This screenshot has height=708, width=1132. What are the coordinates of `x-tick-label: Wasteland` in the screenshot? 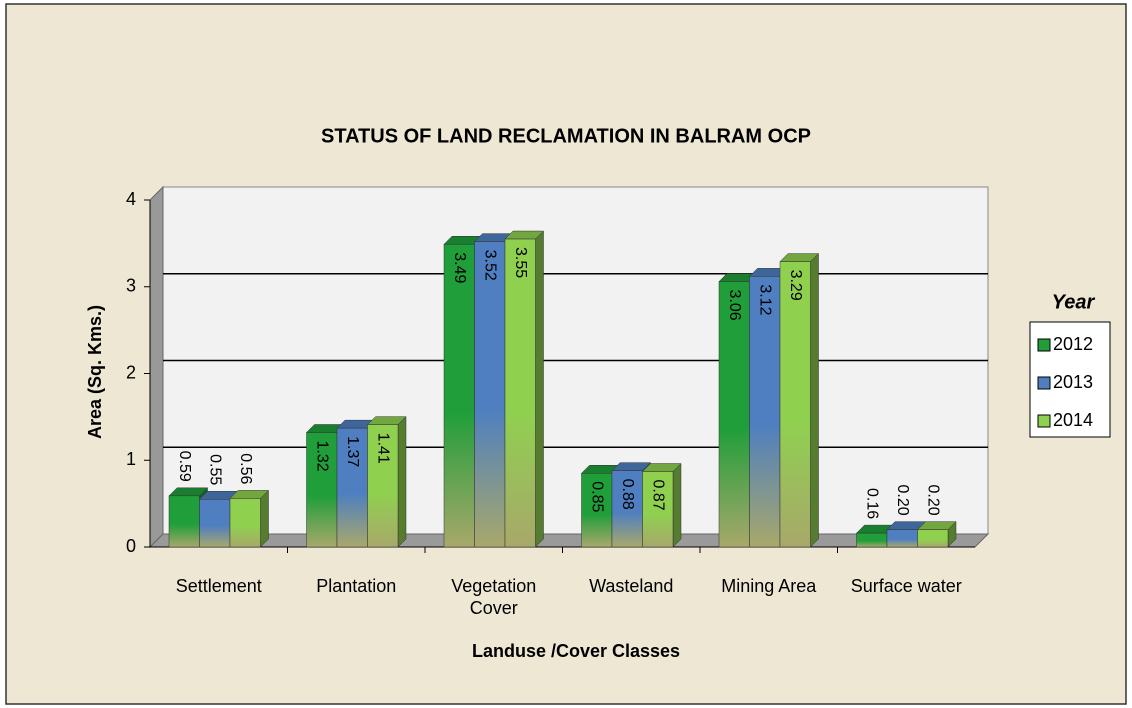 It's located at (631, 586).